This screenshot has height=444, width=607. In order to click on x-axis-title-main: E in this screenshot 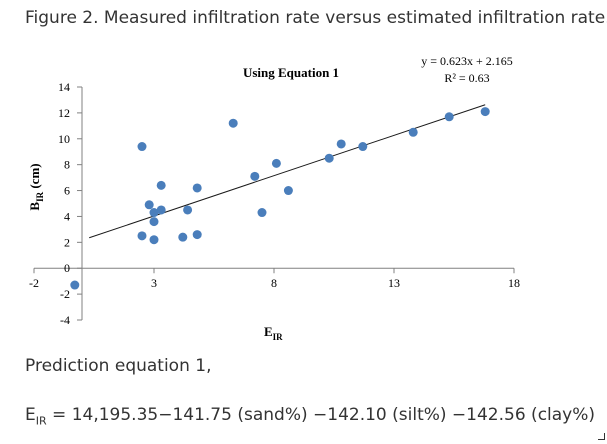, I will do `click(268, 331)`.